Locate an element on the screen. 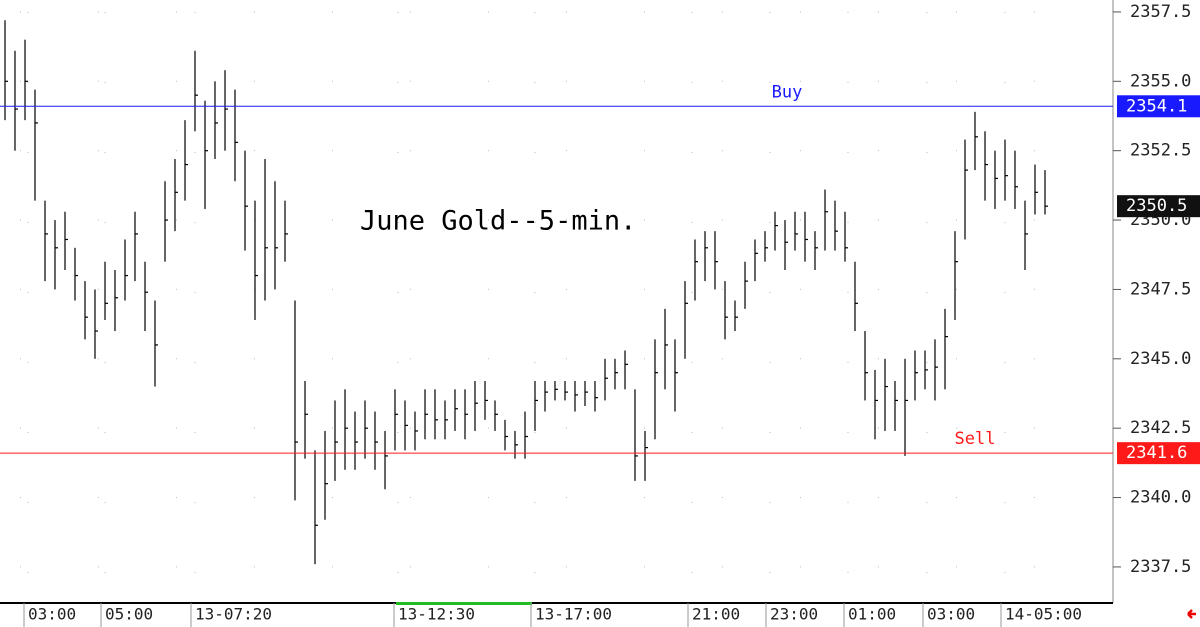  y-tick-label: 2337.5 is located at coordinates (1160, 567).